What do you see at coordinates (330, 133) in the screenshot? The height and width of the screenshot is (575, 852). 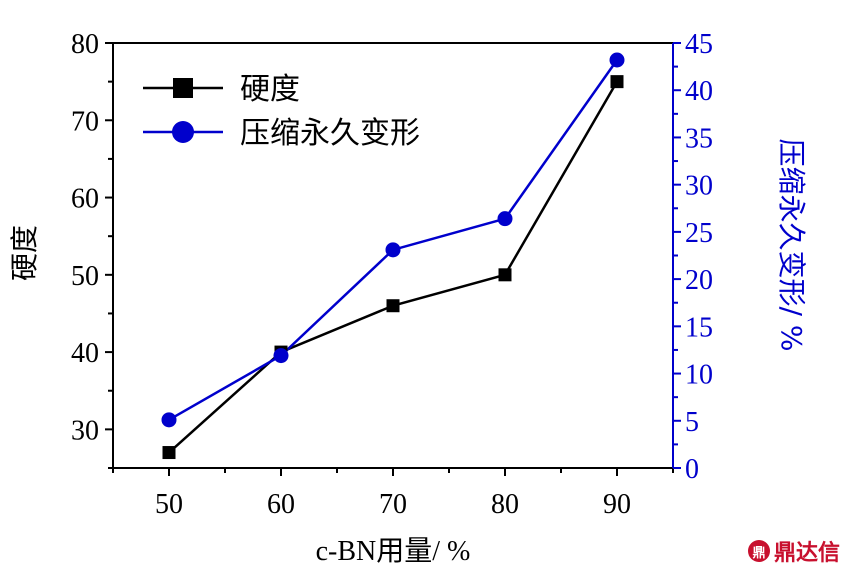 I see `legend-label: 压缩永久变形` at bounding box center [330, 133].